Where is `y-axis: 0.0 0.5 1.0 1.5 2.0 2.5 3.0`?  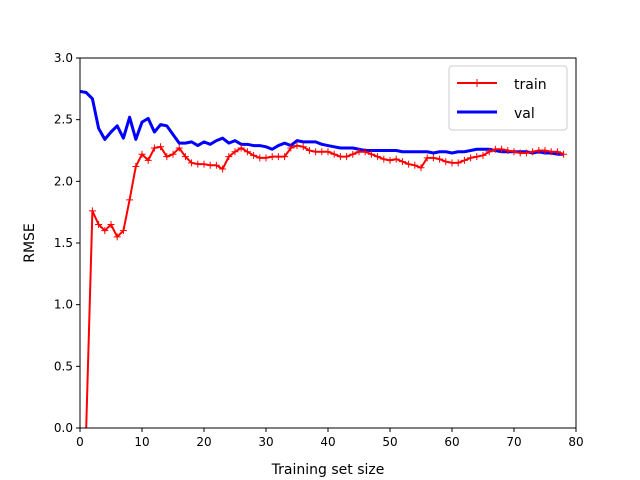
y-axis: 0.0 0.5 1.0 1.5 2.0 2.5 3.0 is located at coordinates (67, 243).